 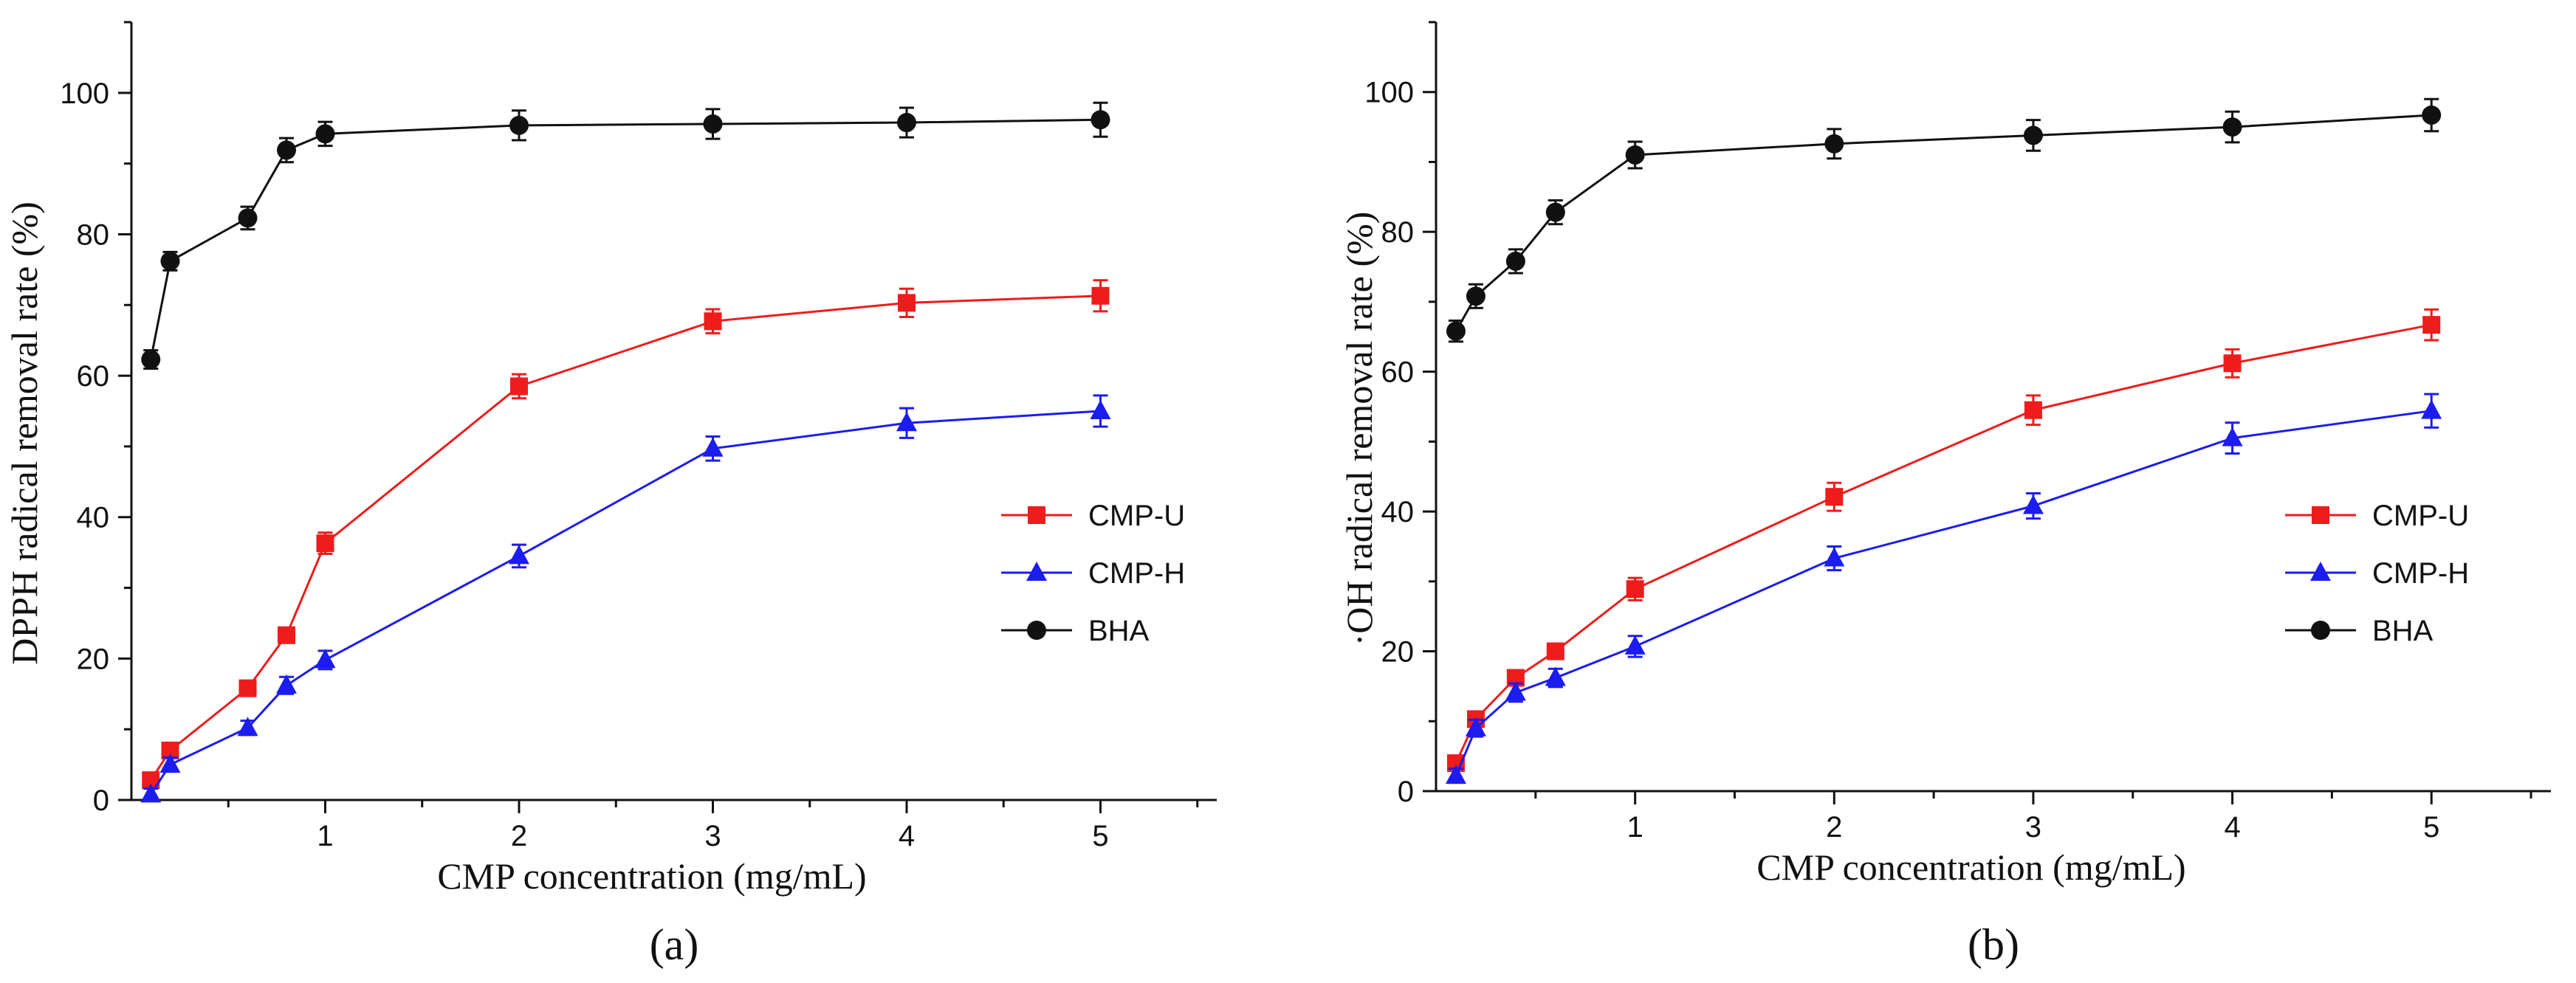 I want to click on panel-label: (a), so click(x=674, y=945).